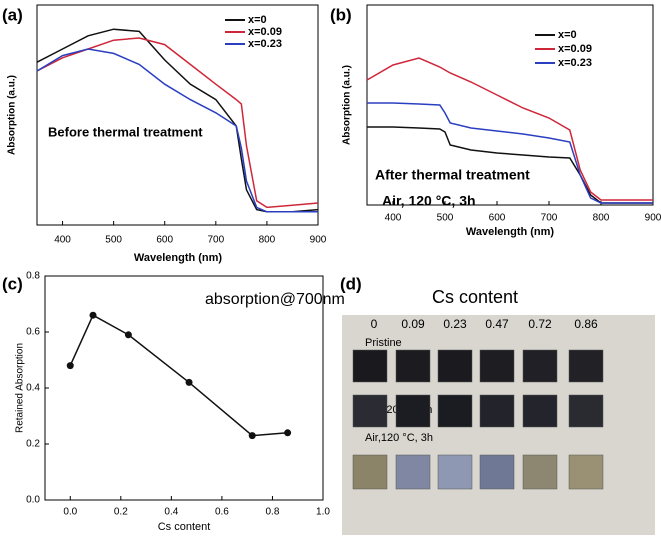  I want to click on photo-column-label: 0, so click(374, 324).